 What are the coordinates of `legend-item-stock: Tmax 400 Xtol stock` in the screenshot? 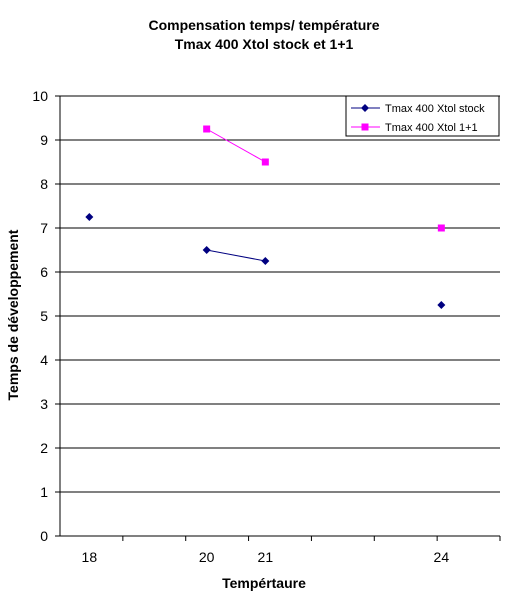 It's located at (418, 109).